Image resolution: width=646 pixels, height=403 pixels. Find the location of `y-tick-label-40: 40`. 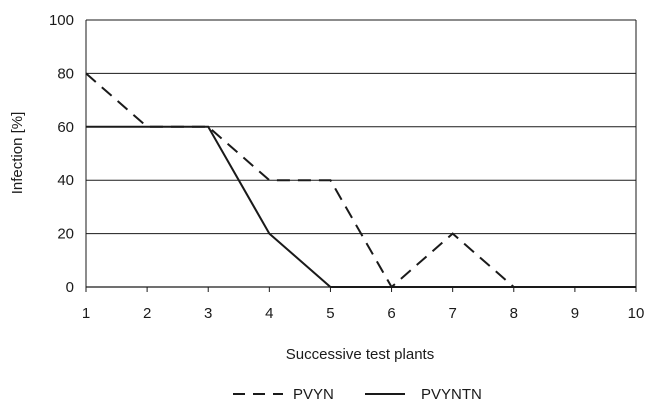

y-tick-label-40: 40 is located at coordinates (65, 180).